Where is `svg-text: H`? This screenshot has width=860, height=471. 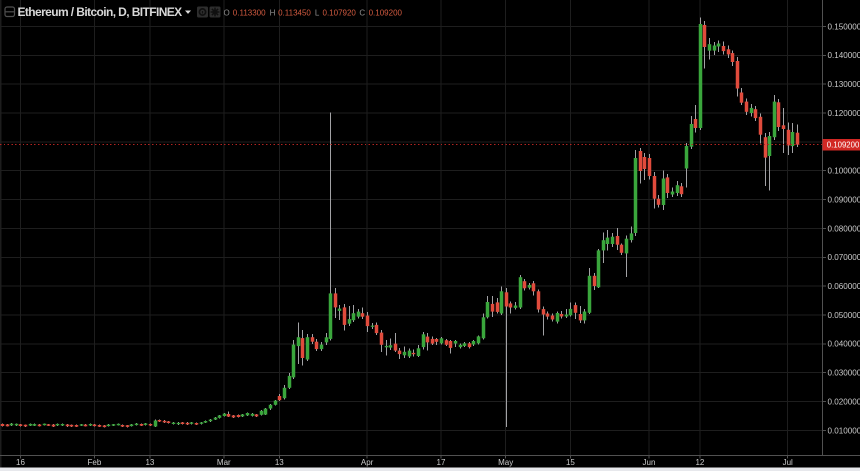 svg-text: H is located at coordinates (273, 12).